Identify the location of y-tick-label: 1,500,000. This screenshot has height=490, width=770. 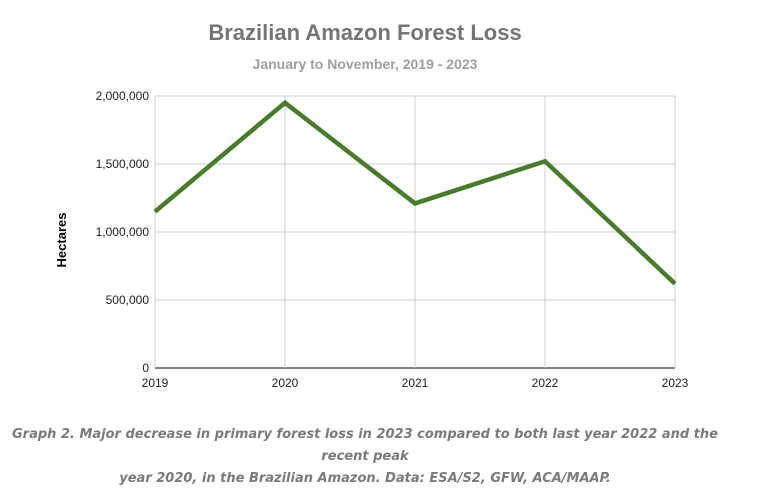
(123, 164).